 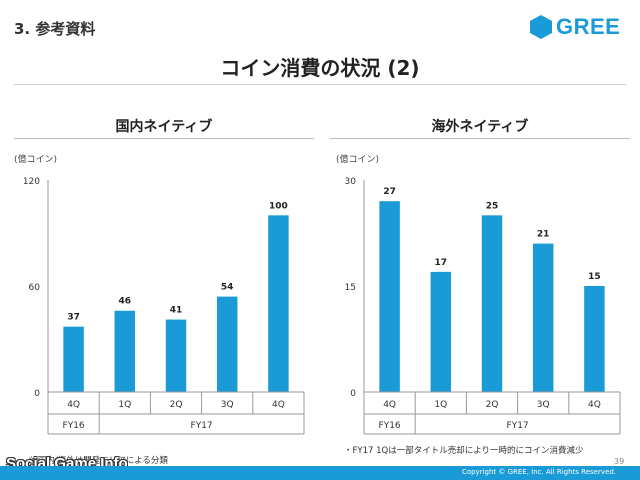 What do you see at coordinates (541, 27) in the screenshot?
I see `hexagon-icon` at bounding box center [541, 27].